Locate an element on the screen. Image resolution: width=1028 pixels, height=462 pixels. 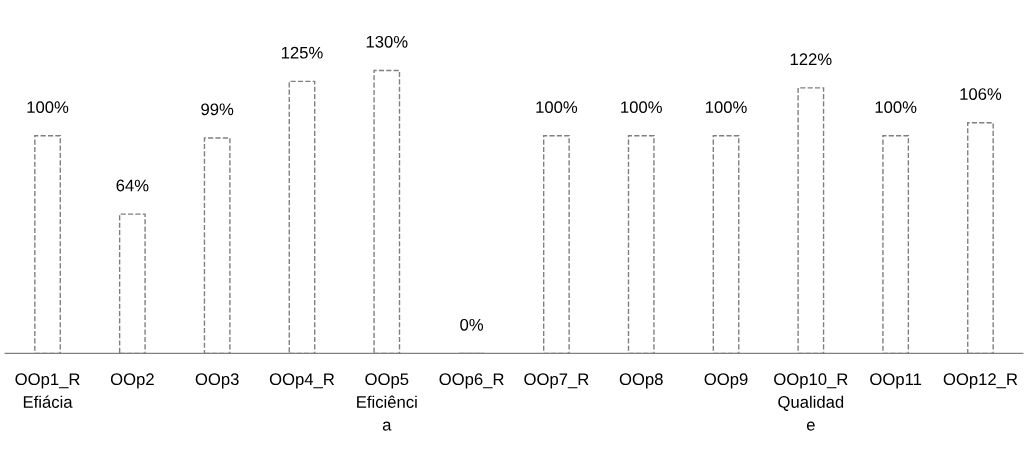
x-tick-label: OOp4_R is located at coordinates (302, 381).